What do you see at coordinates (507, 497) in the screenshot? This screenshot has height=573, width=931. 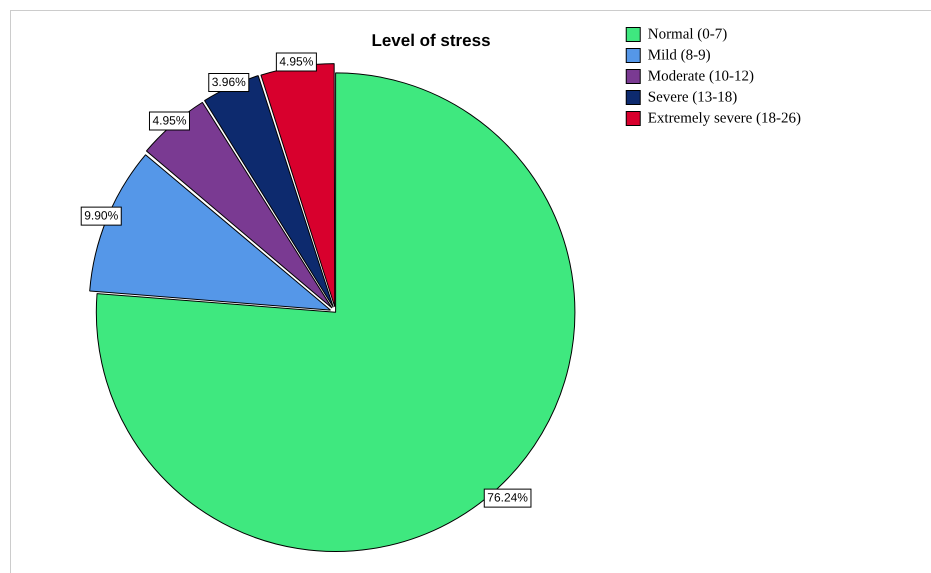 I see `data-label: 76.24%` at bounding box center [507, 497].